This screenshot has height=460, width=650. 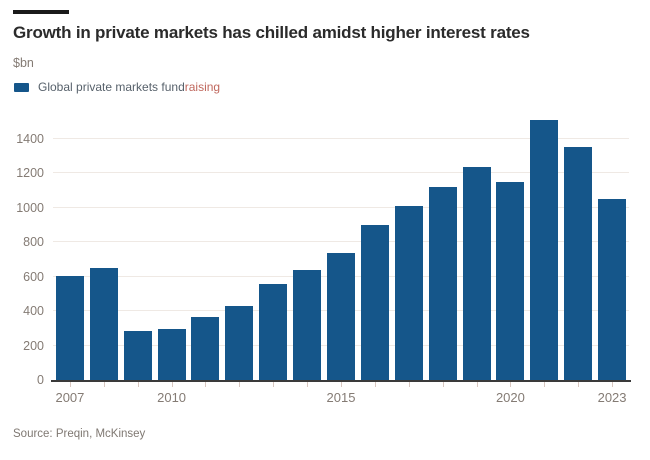 What do you see at coordinates (111, 87) in the screenshot?
I see `legend-label-main: Global private markets fund` at bounding box center [111, 87].